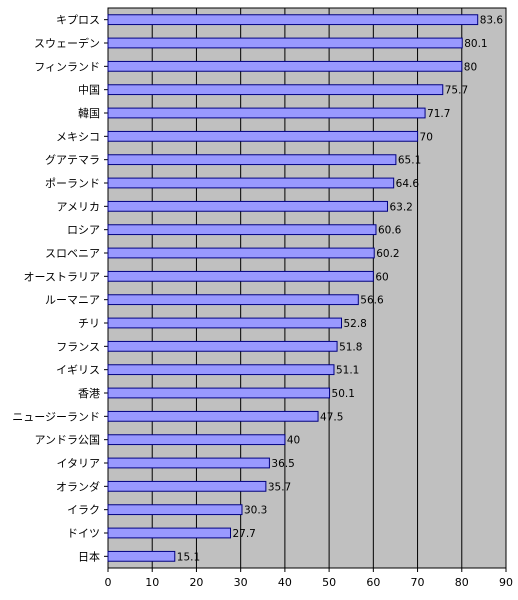 Image resolution: width=518 pixels, height=600 pixels. I want to click on category-label: オーストラリア, so click(62, 276).